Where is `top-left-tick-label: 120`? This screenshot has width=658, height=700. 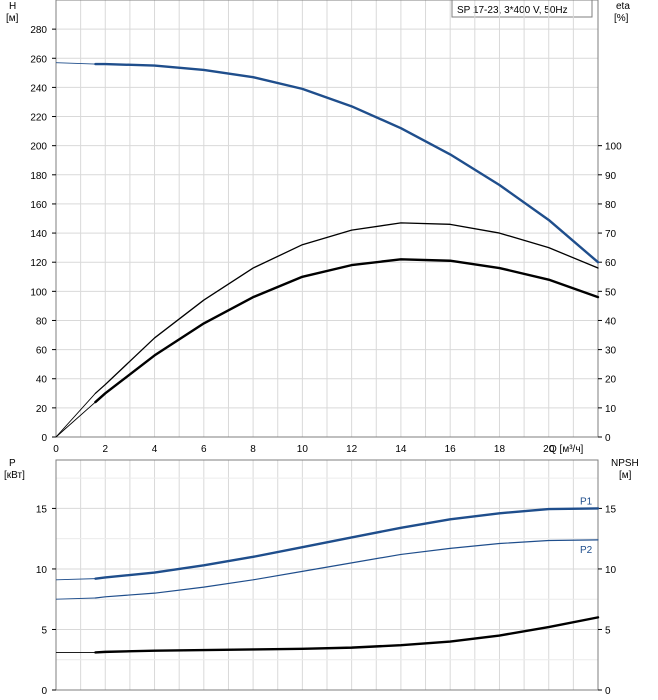 top-left-tick-label: 120 is located at coordinates (38, 263).